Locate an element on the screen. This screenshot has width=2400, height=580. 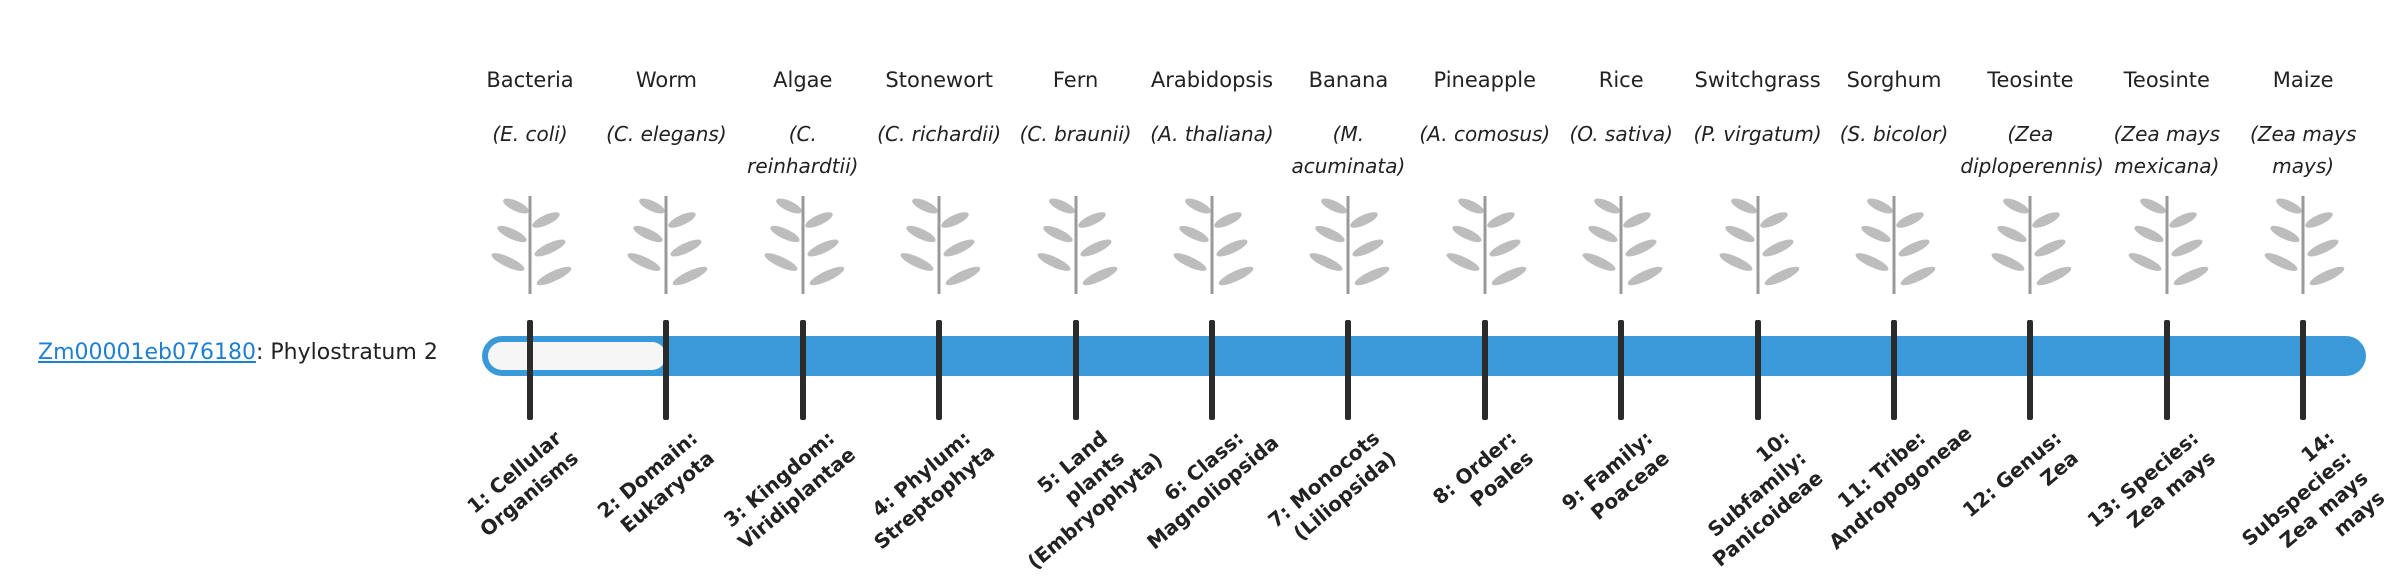
organism-species: (C. elegans) is located at coordinates (666, 134).